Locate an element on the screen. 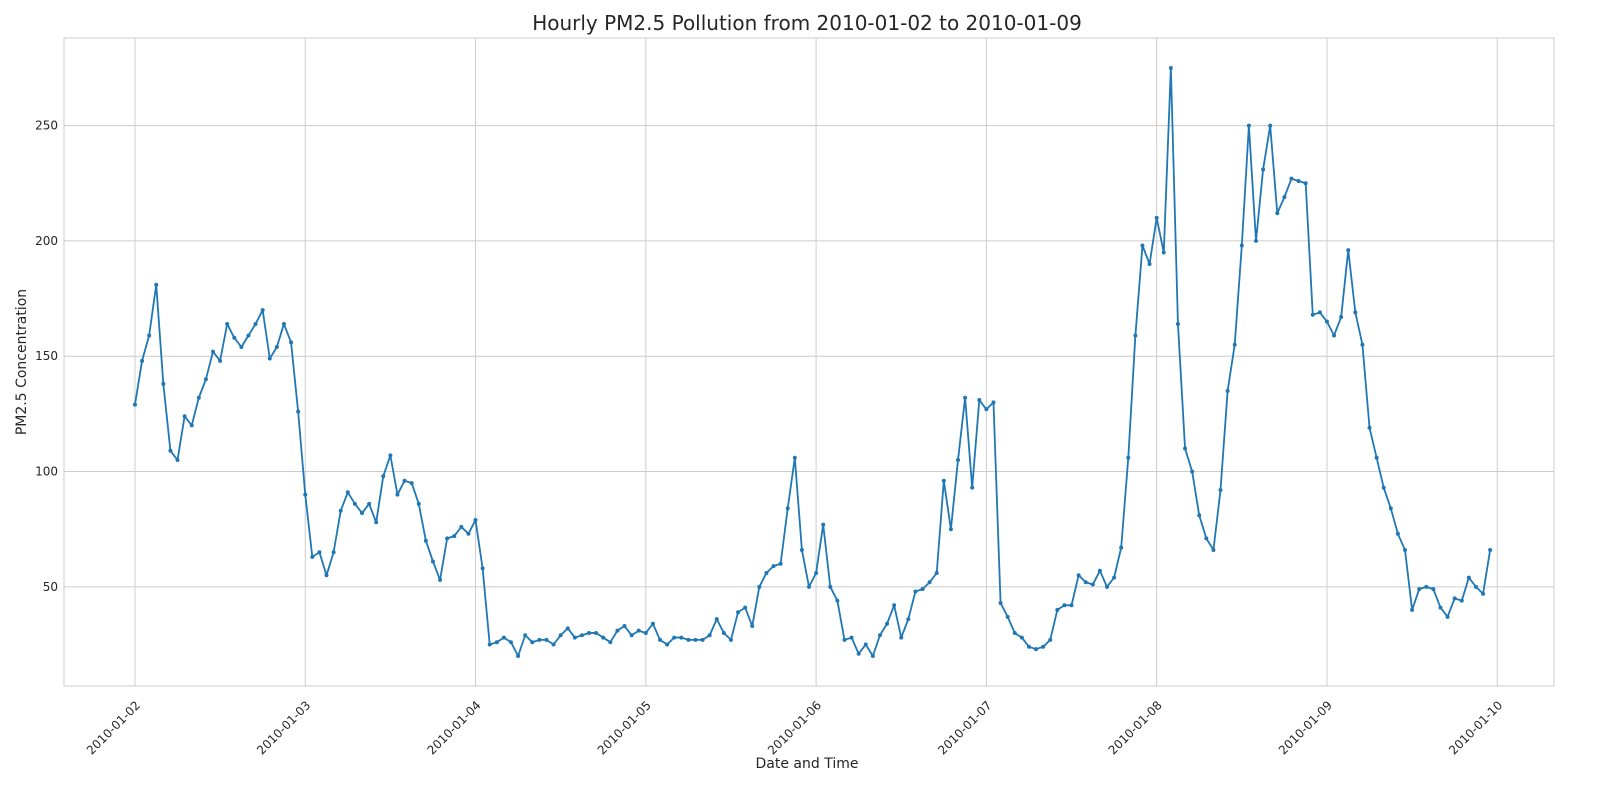 Image resolution: width=1600 pixels, height=800 pixels. y-tick-label: 200 is located at coordinates (46, 241).